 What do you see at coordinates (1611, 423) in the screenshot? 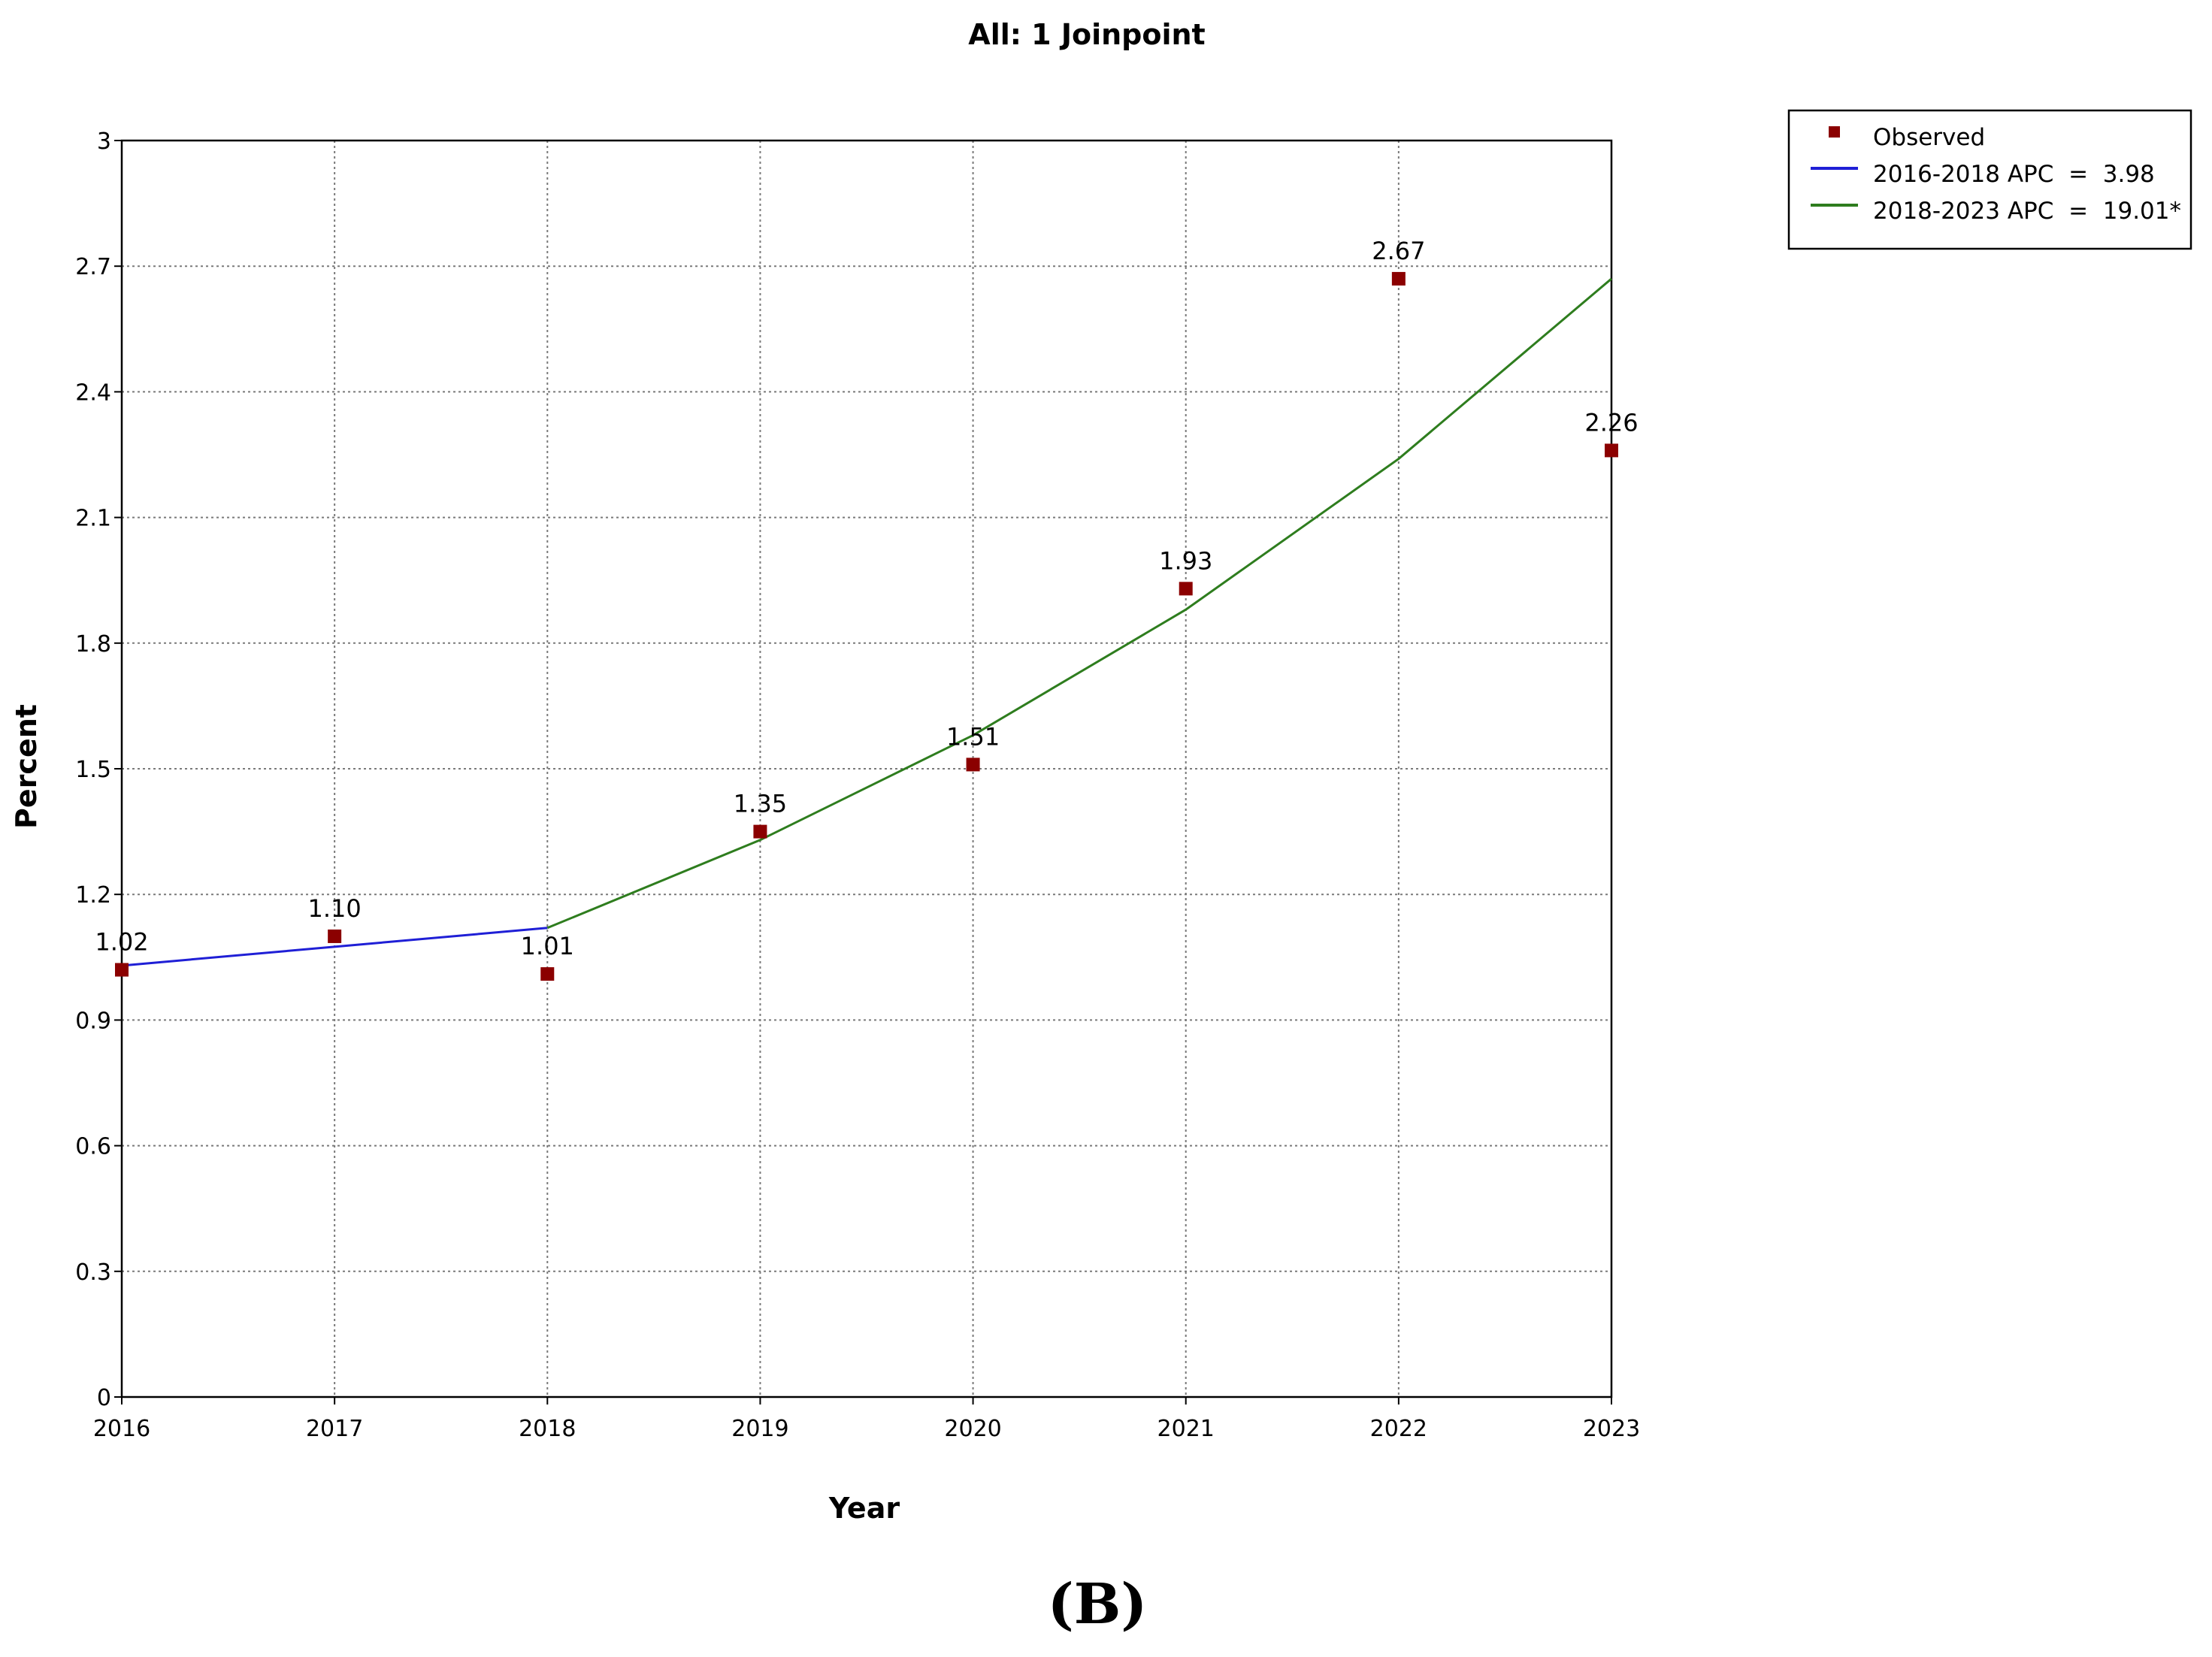
I see `observed-value-label: 2.26` at bounding box center [1611, 423].